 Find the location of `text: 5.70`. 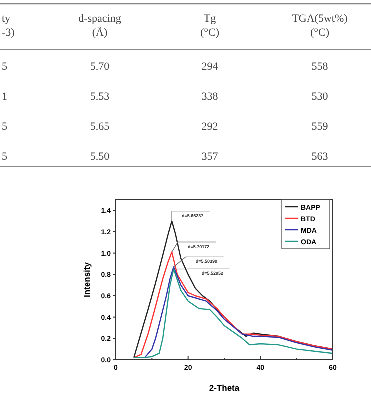

text: 5.70 is located at coordinates (100, 67).